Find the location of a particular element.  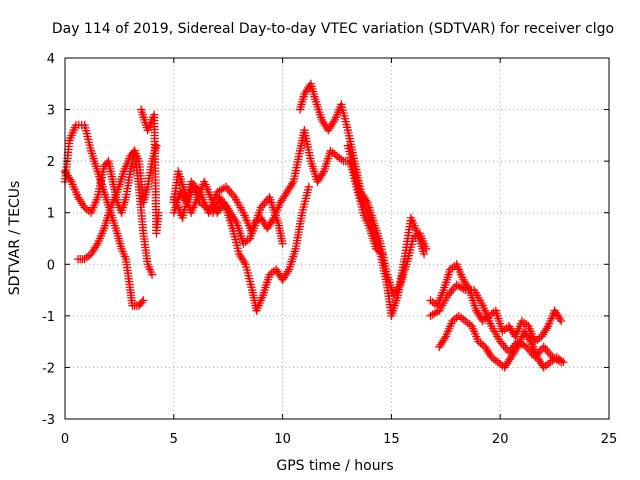

series-track-g is located at coordinates (228, 212).